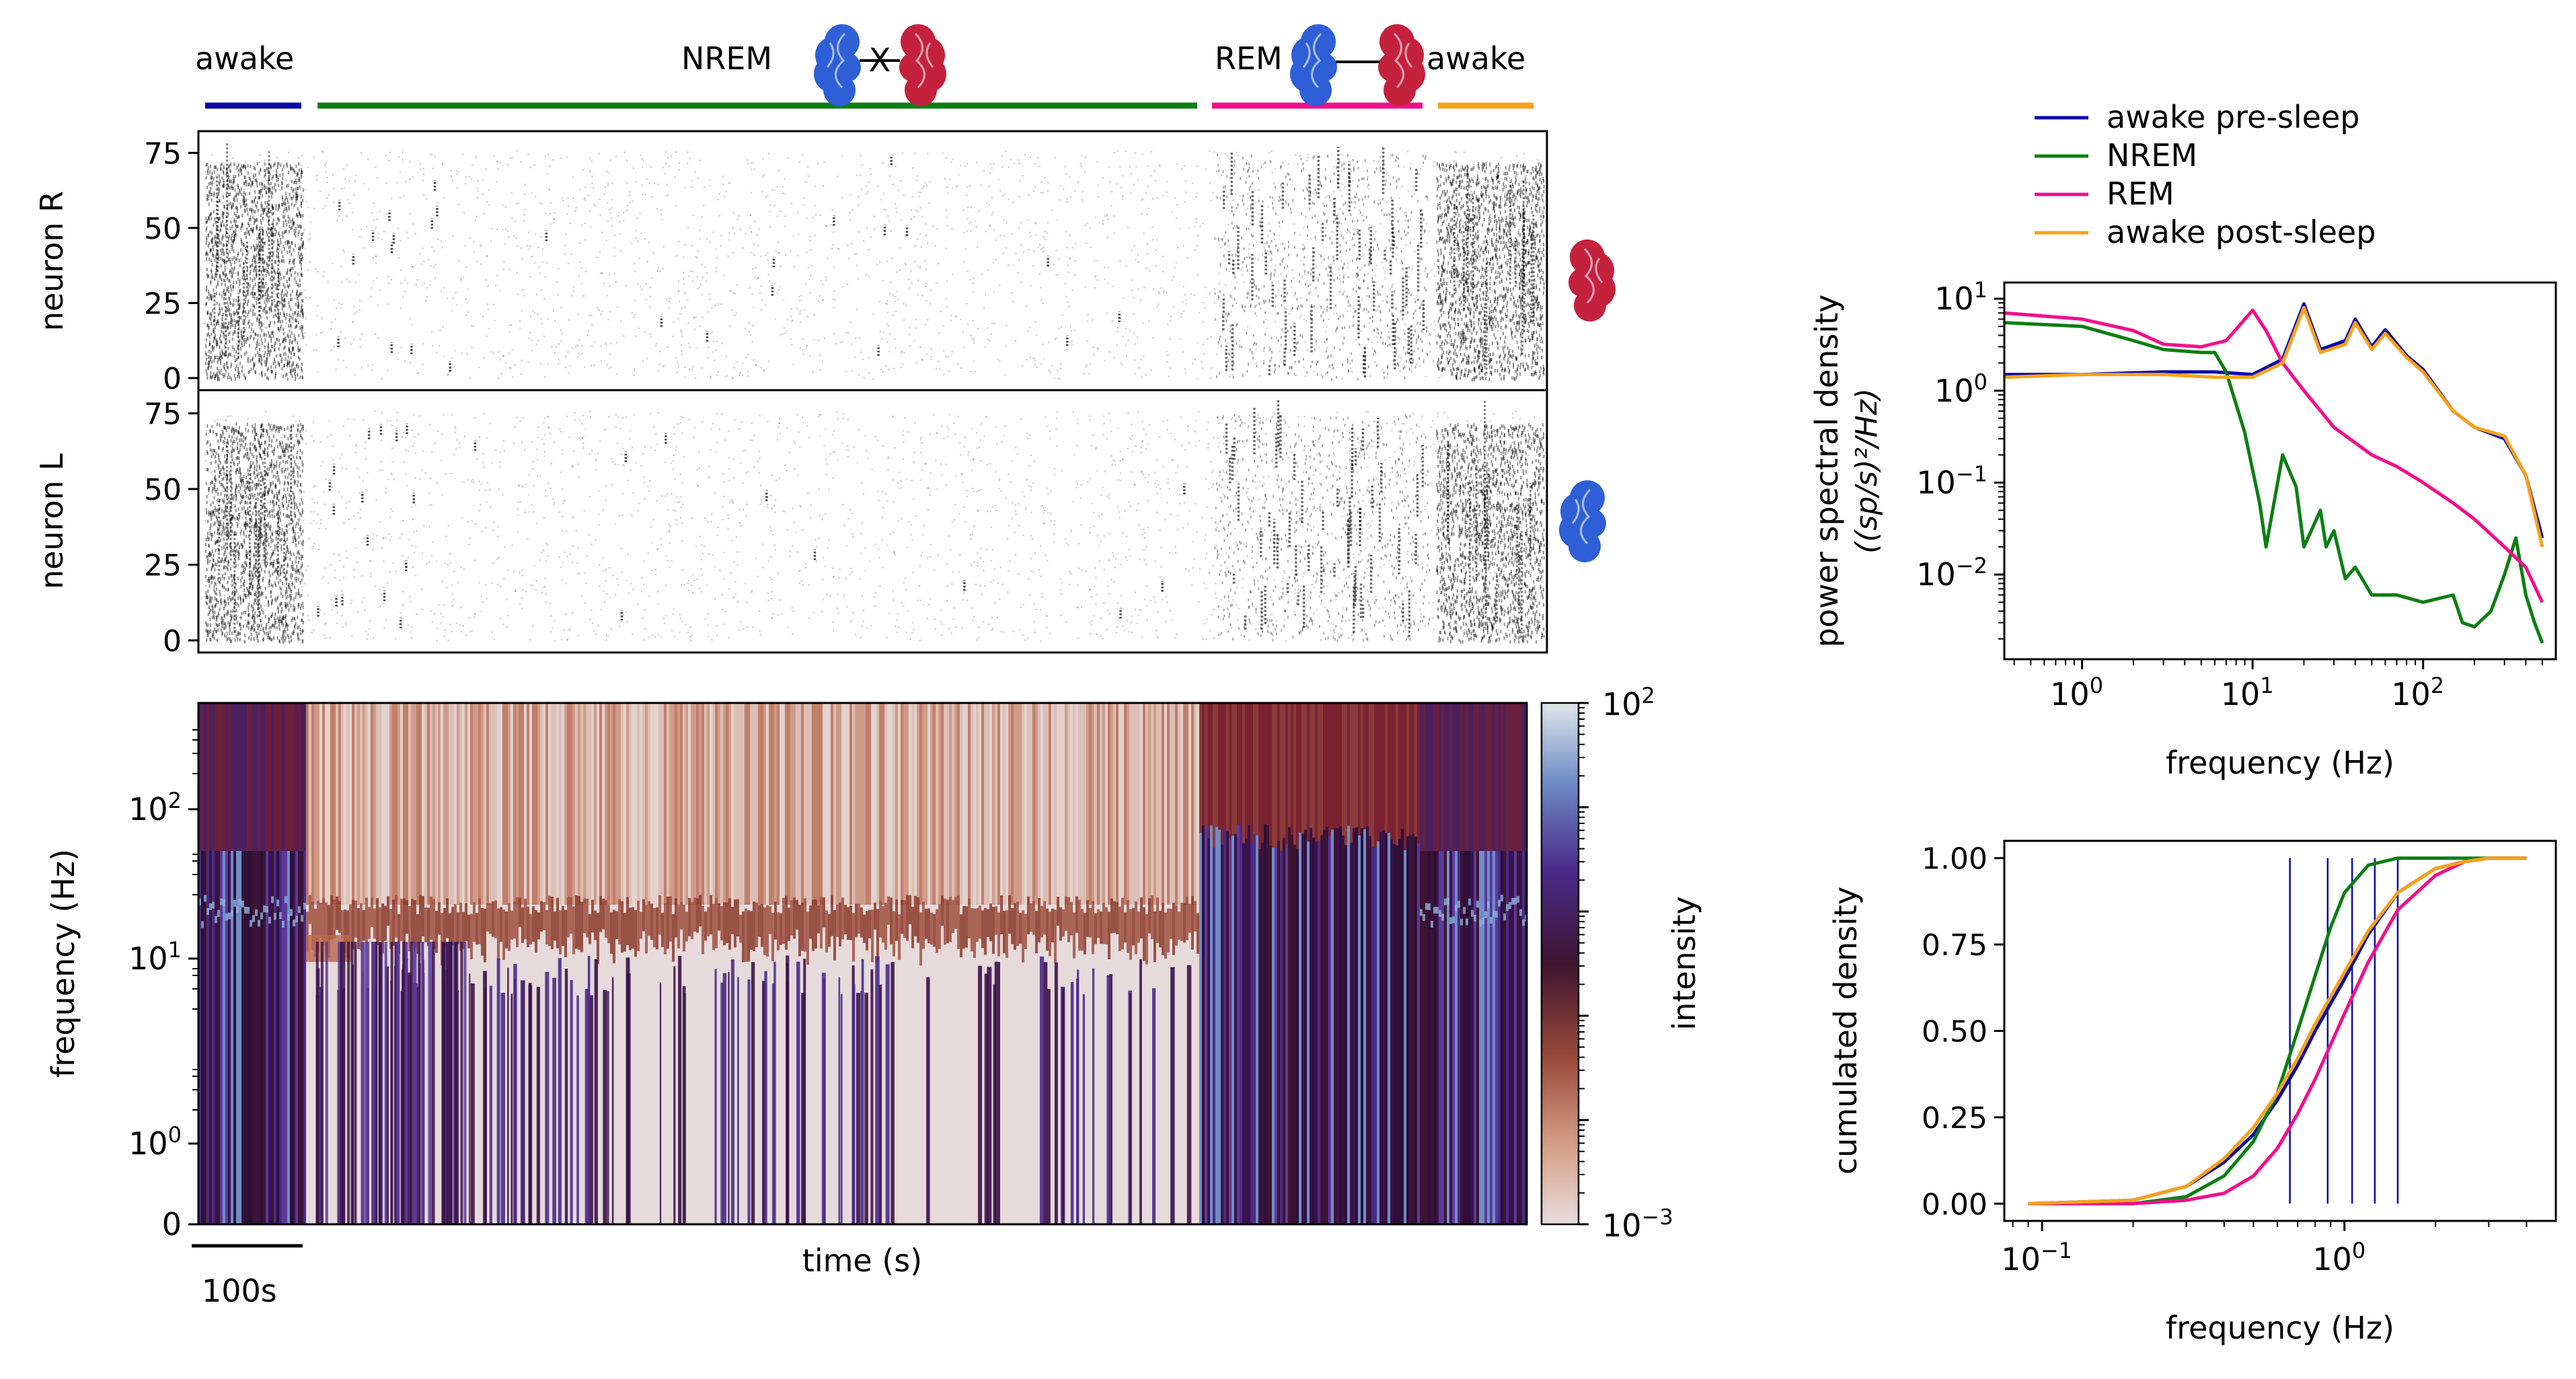 Image resolution: width=2576 pixels, height=1379 pixels. Describe the element at coordinates (2338, 1257) in the screenshot. I see `cumulative-xtick-label: 10⁰` at that location.